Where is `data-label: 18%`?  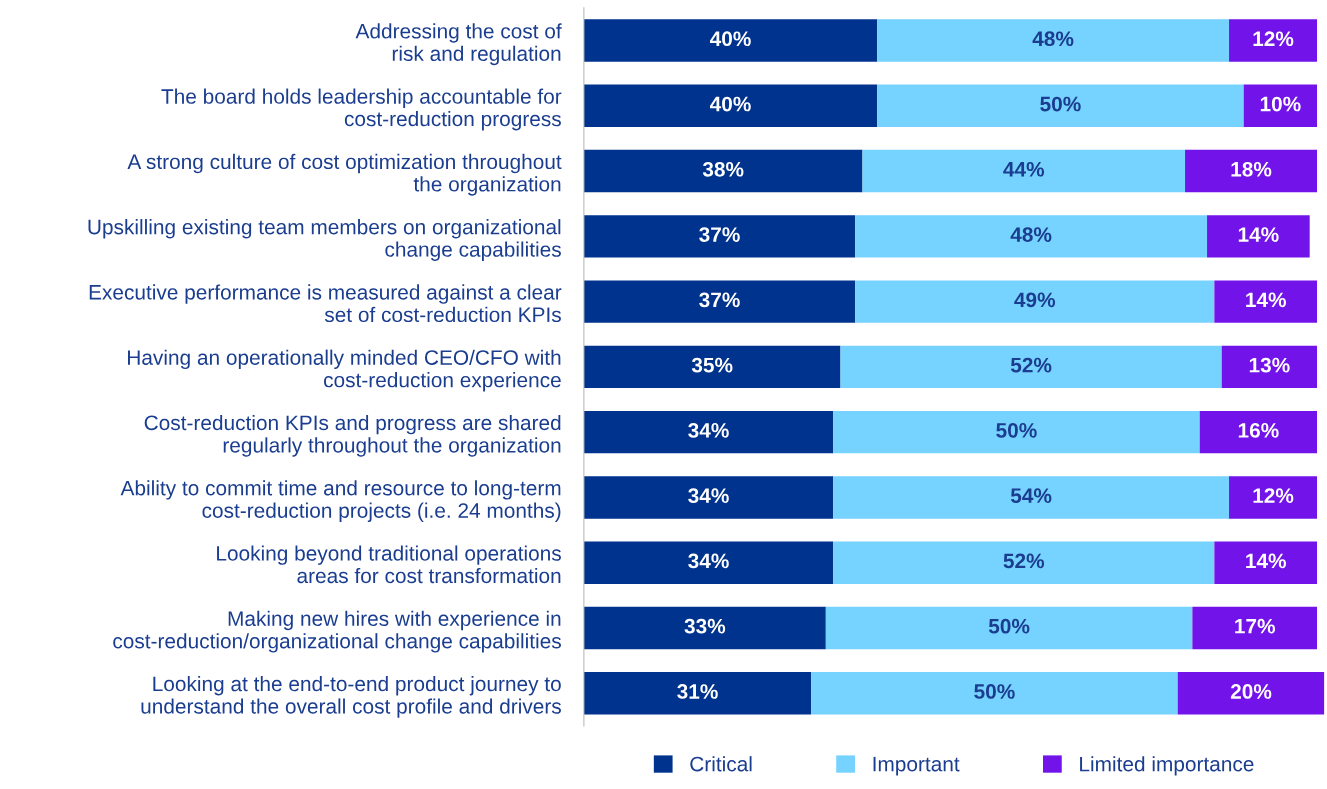 data-label: 18% is located at coordinates (1251, 169).